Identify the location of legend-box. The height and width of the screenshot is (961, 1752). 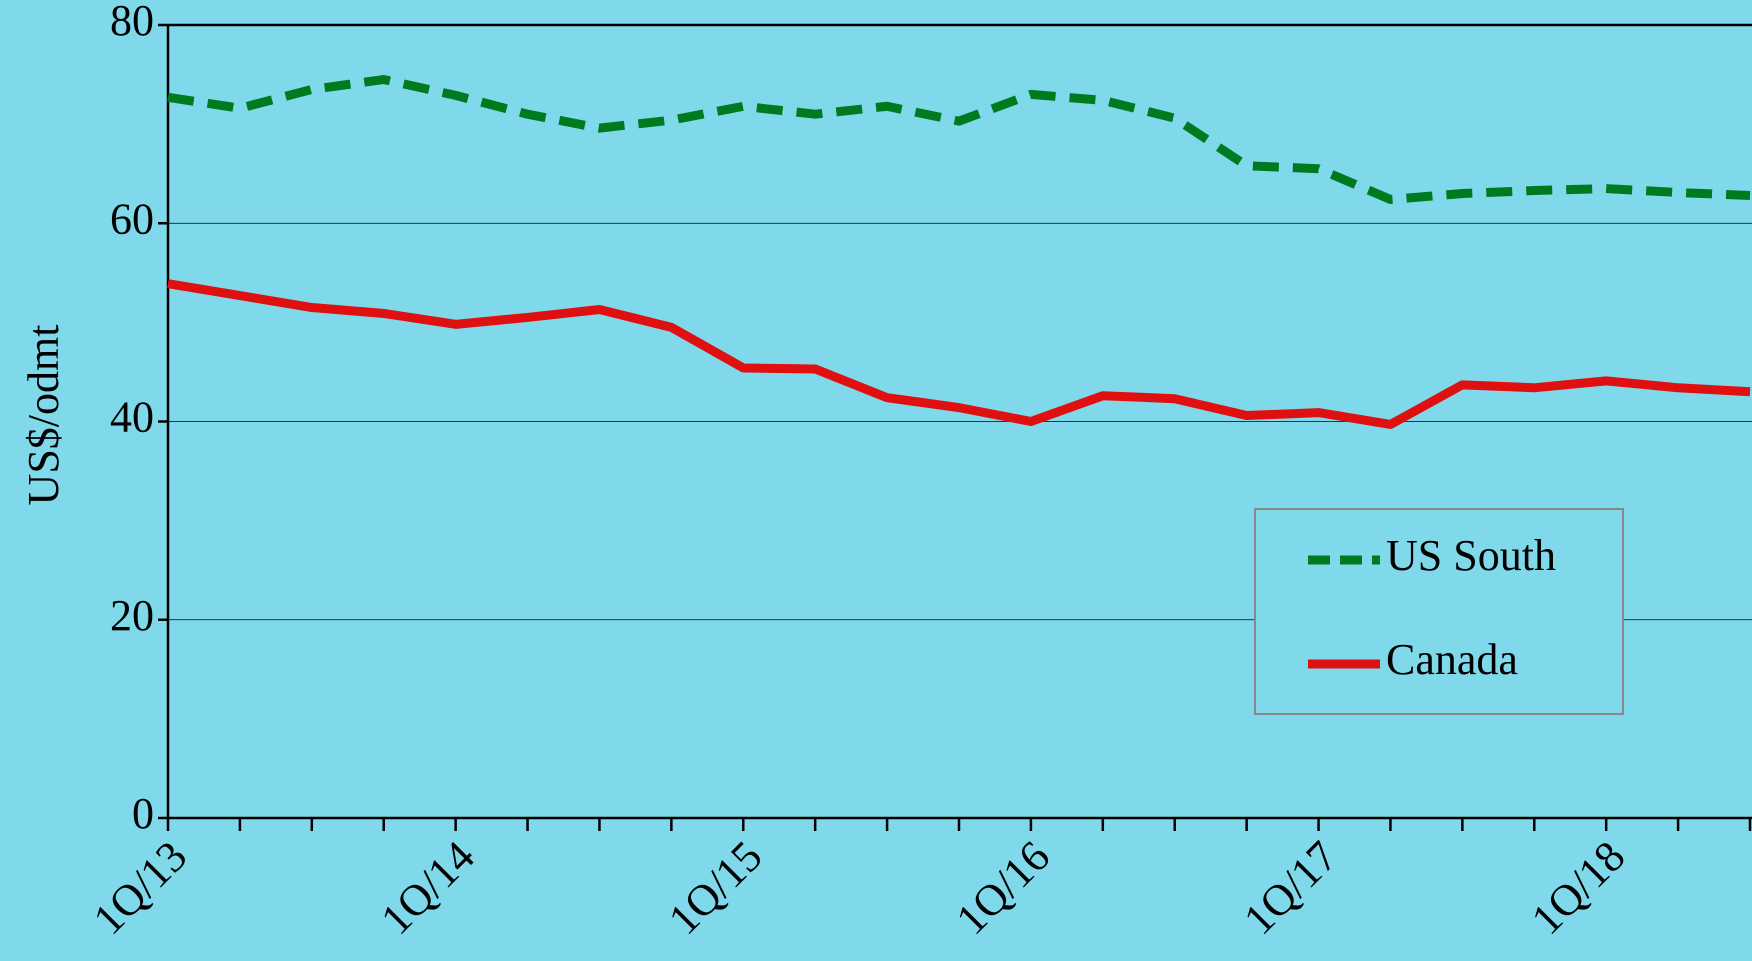
(1439, 611).